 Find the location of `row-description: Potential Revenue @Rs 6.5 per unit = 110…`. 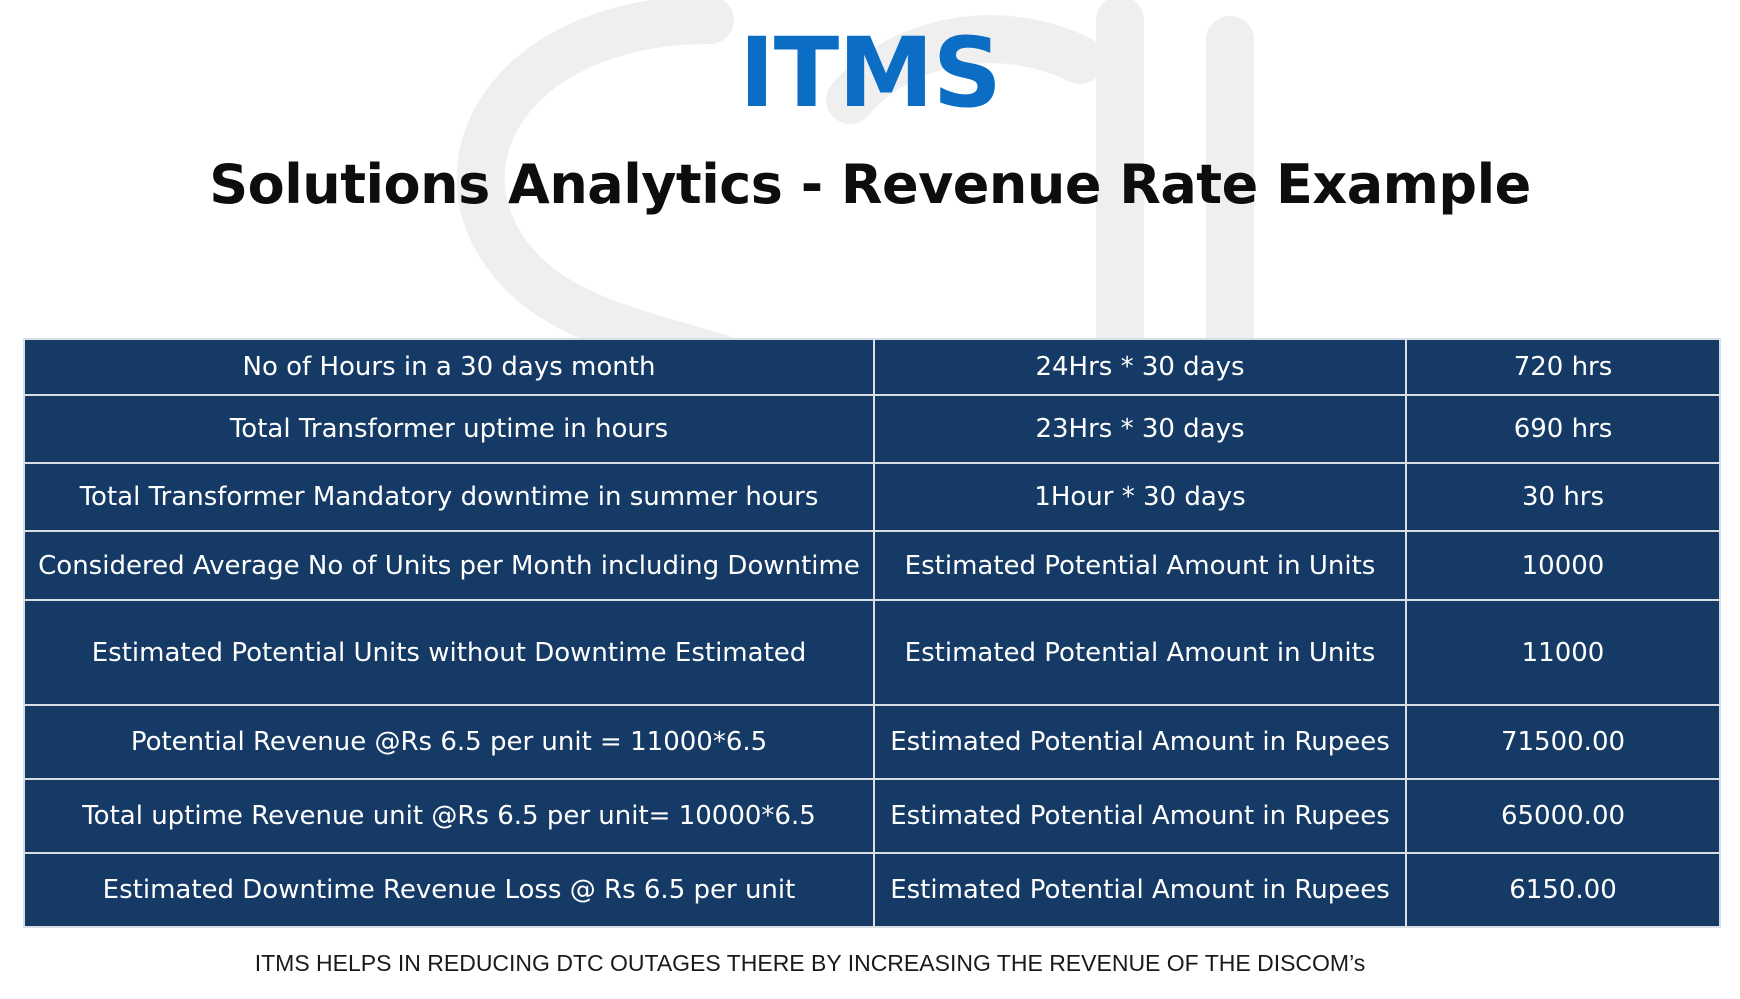

row-description: Potential Revenue @Rs 6.5 per unit = 110… is located at coordinates (449, 742).